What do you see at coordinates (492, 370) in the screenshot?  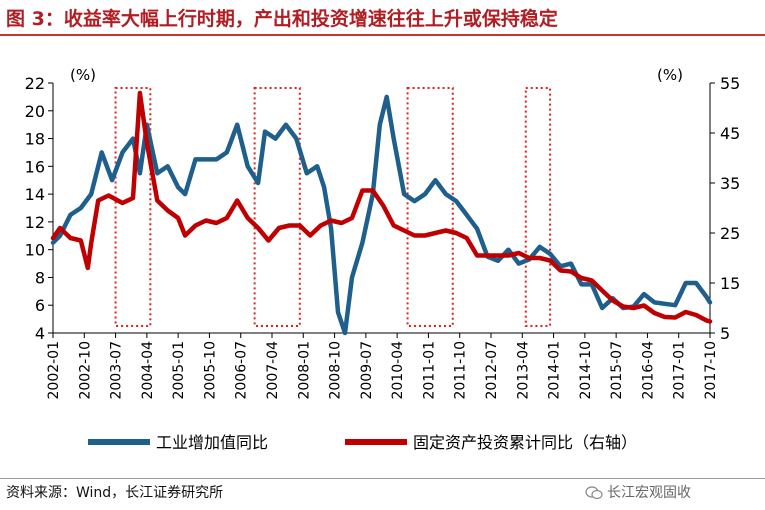 I see `x-tick-label: 2012-07` at bounding box center [492, 370].